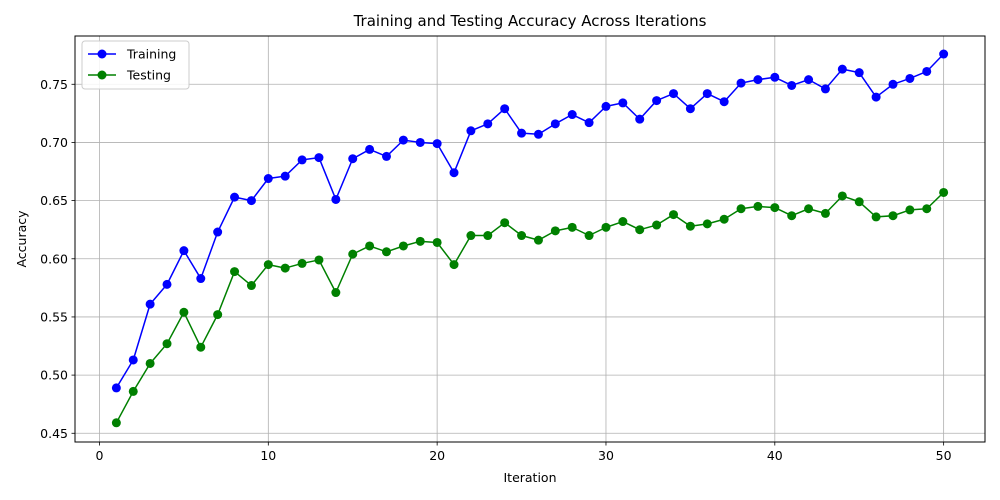 The height and width of the screenshot is (500, 1000). What do you see at coordinates (21, 239) in the screenshot?
I see `y-axis-title: Accuracy` at bounding box center [21, 239].